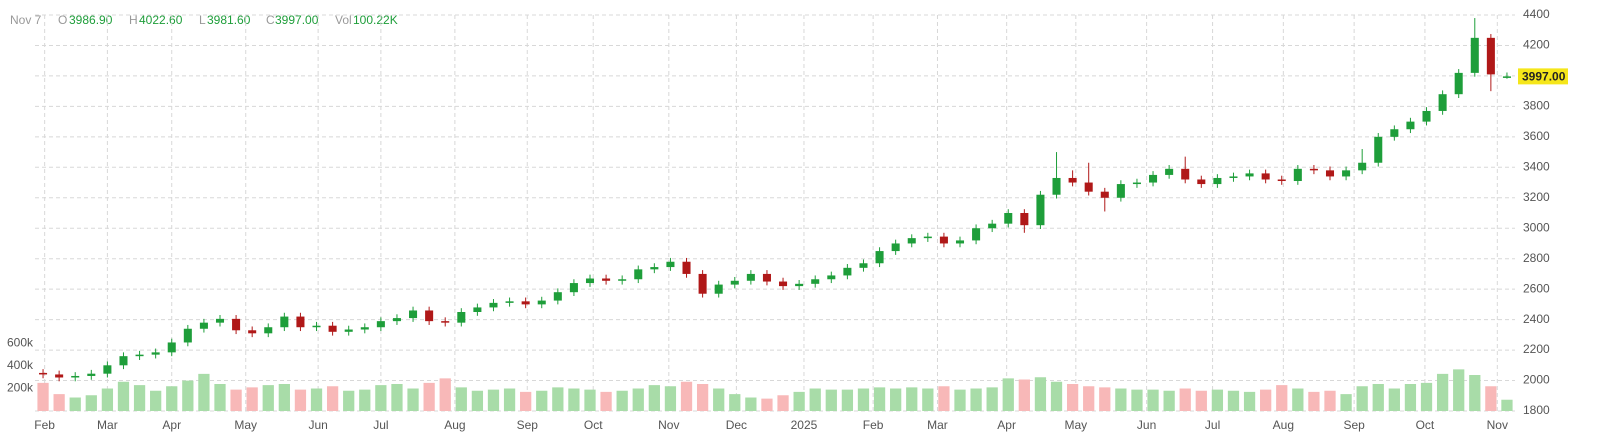  I want to click on volume-value: 100.22K, so click(375, 20).